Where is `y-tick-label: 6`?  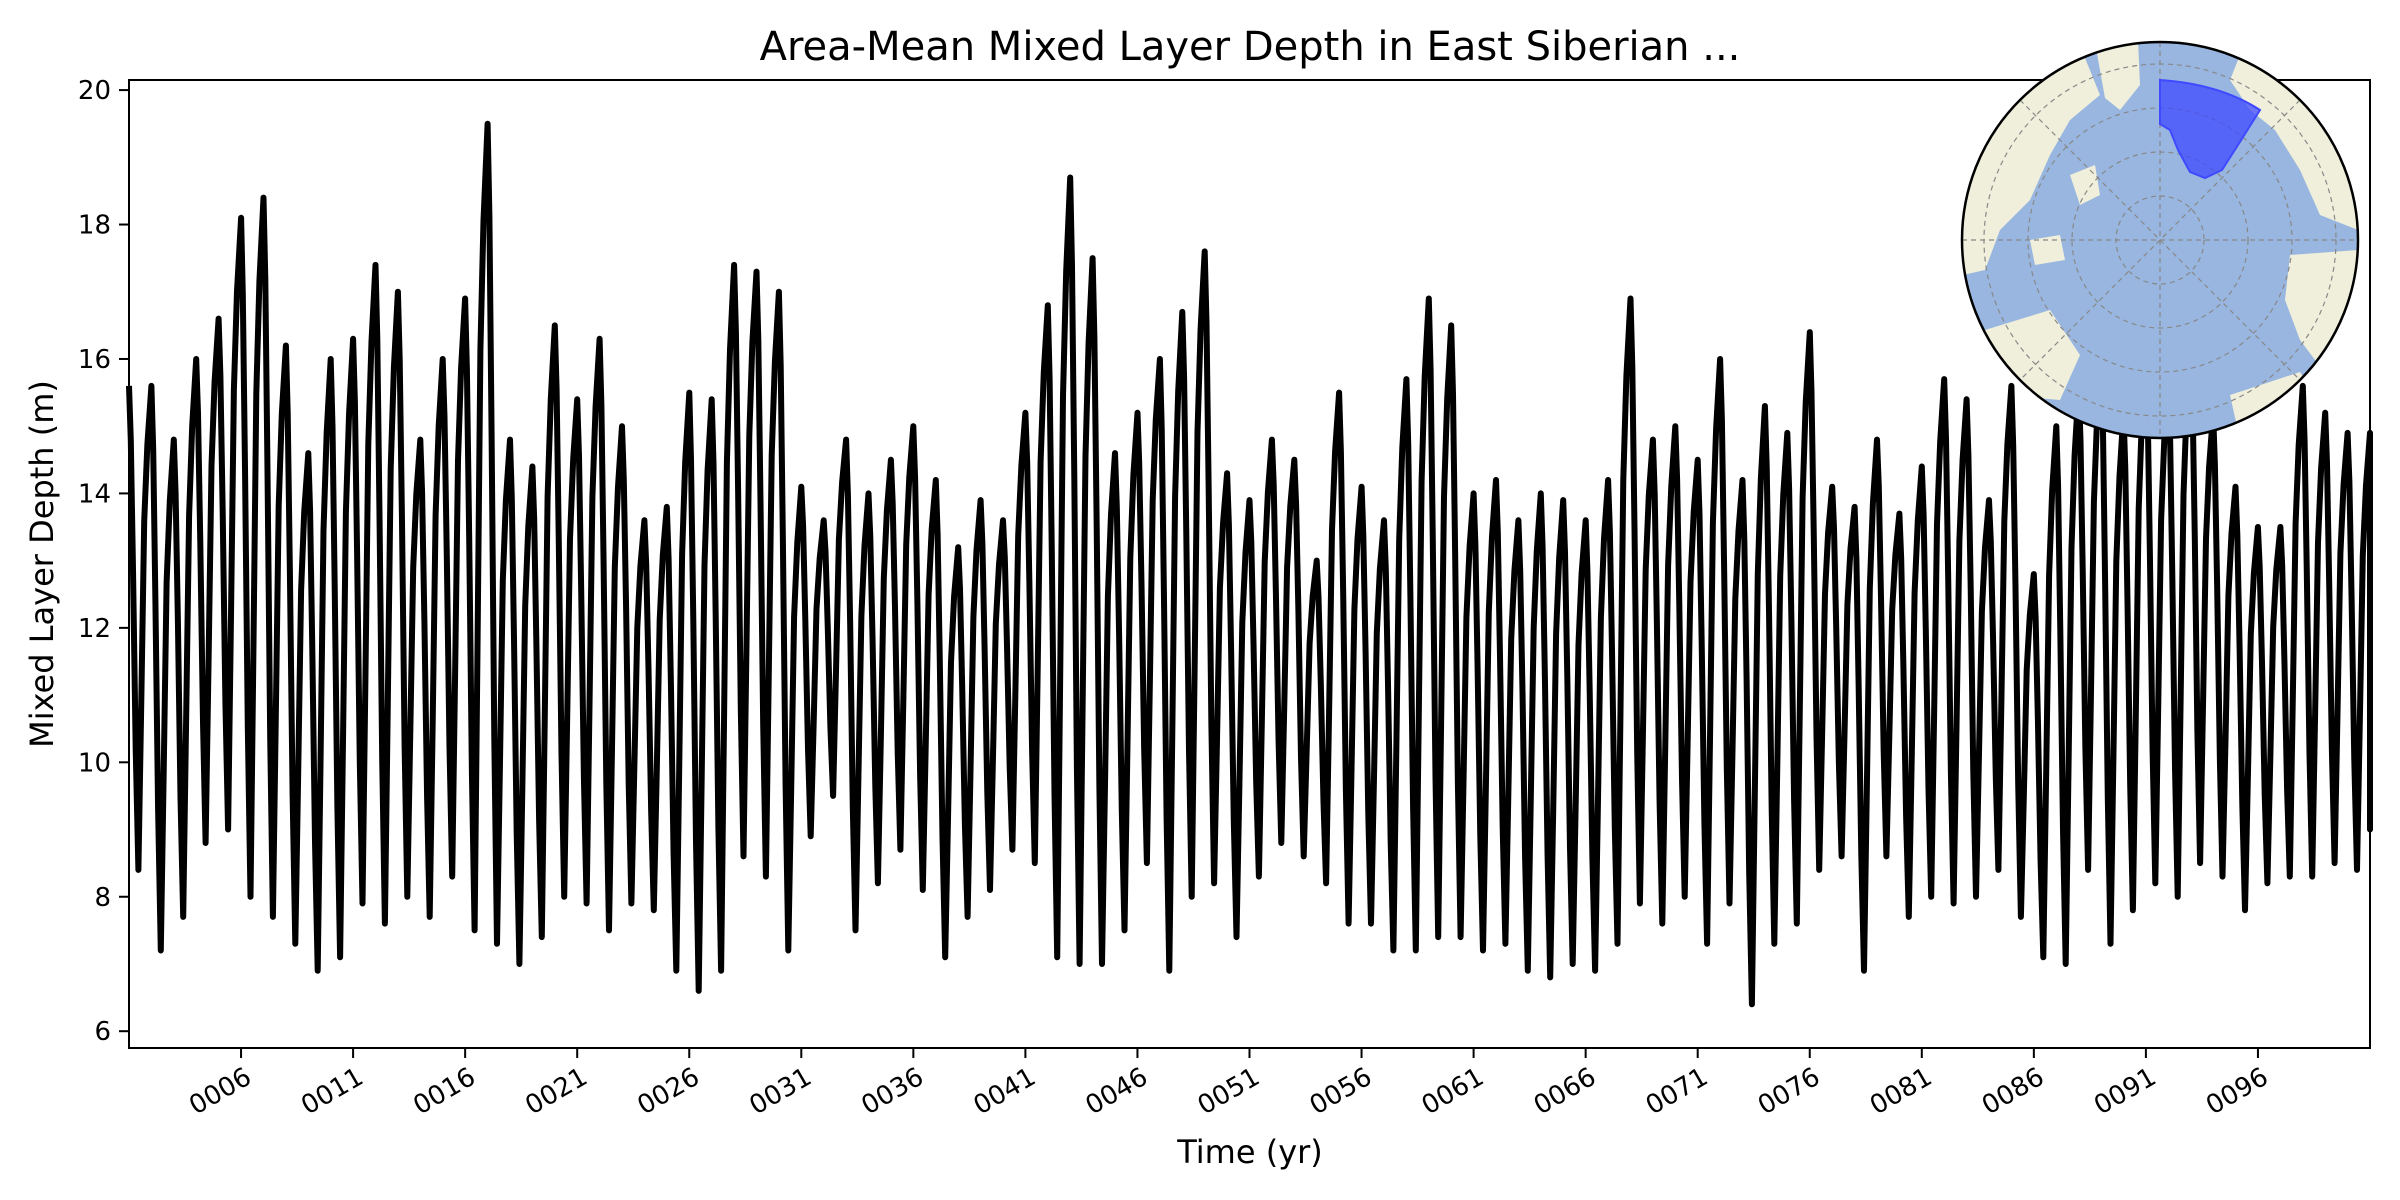 y-tick-label: 6 is located at coordinates (102, 1032).